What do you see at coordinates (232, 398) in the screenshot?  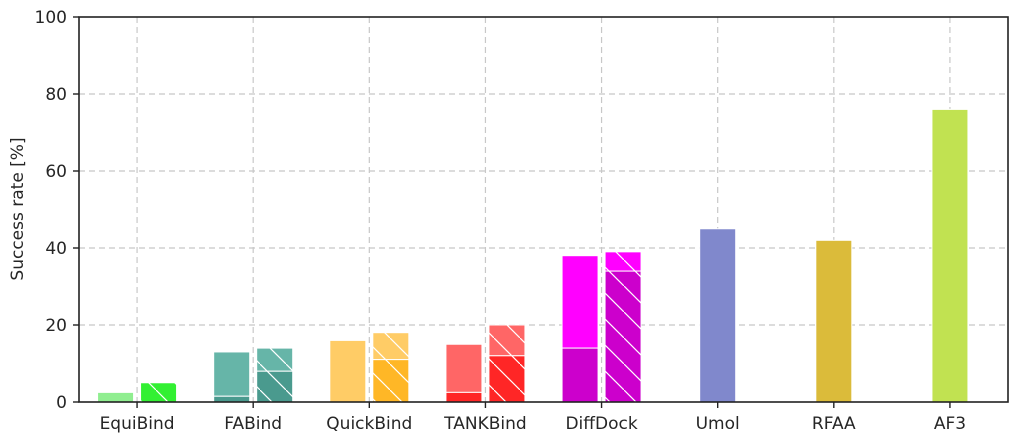 I see `bar-fabind-plain-lower` at bounding box center [232, 398].